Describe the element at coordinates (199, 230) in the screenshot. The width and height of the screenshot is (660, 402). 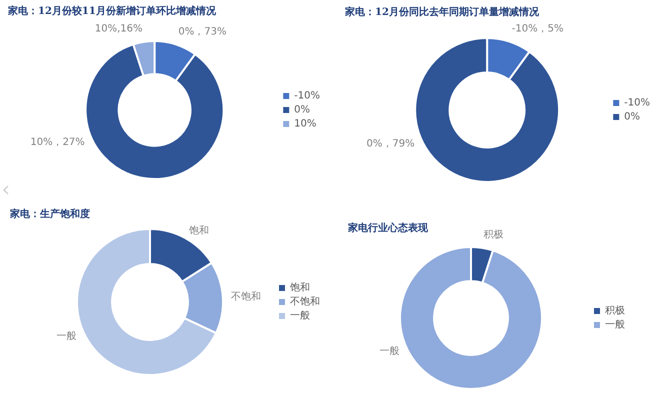
I see `data-label: 饱和` at that location.